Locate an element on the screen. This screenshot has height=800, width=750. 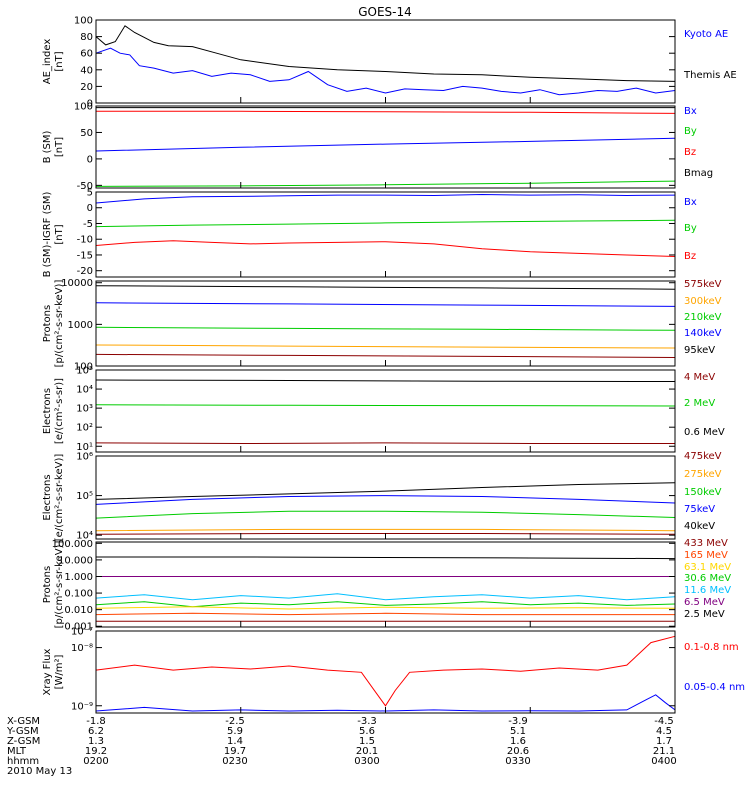
panel-7-ytick-label-1: 0.001 is located at coordinates (78, 627).